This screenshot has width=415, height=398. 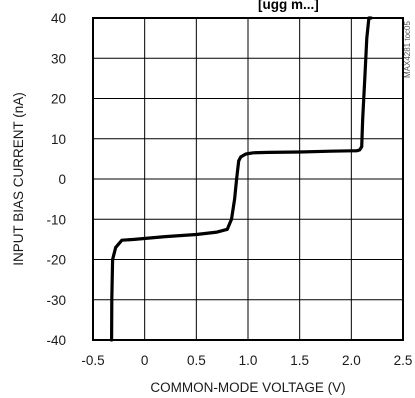 What do you see at coordinates (247, 387) in the screenshot?
I see `x-axis-title: COMMON-MODE VOLTAGE (V)` at bounding box center [247, 387].